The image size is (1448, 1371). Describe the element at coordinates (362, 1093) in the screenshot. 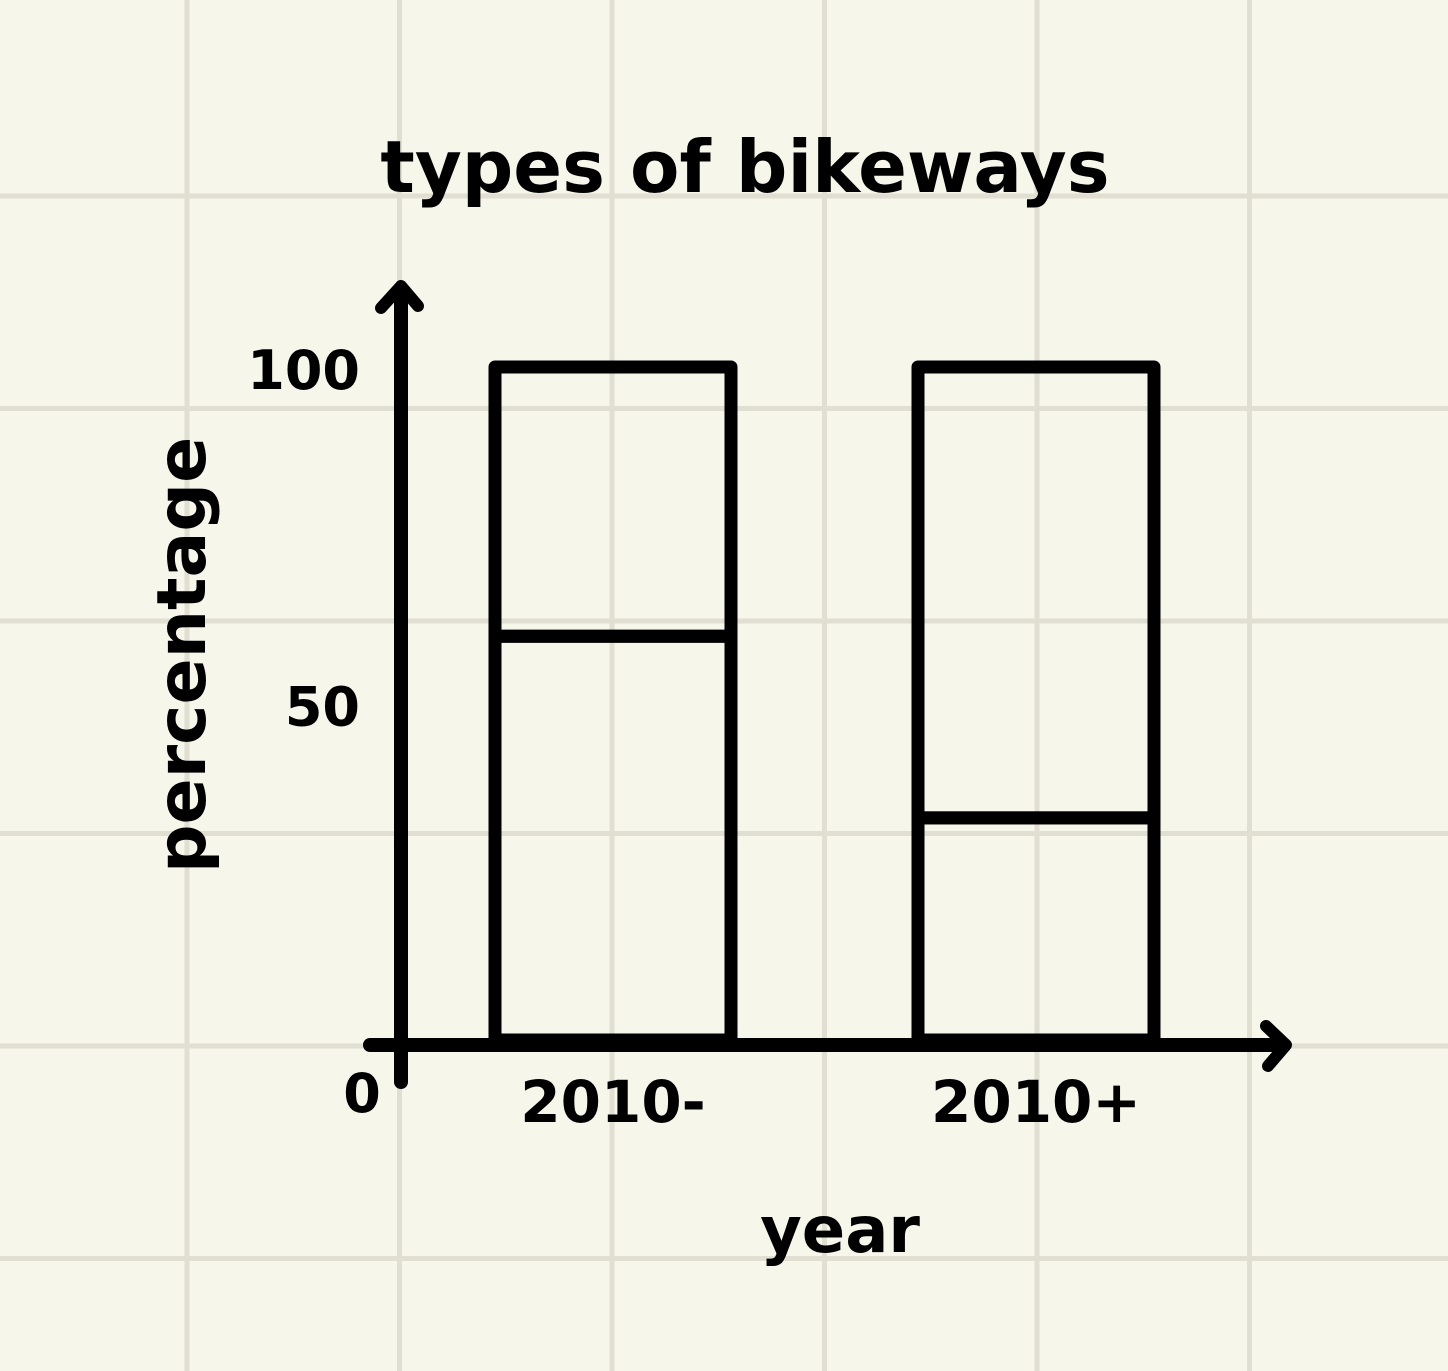

I see `y-tick-label: 0` at that location.